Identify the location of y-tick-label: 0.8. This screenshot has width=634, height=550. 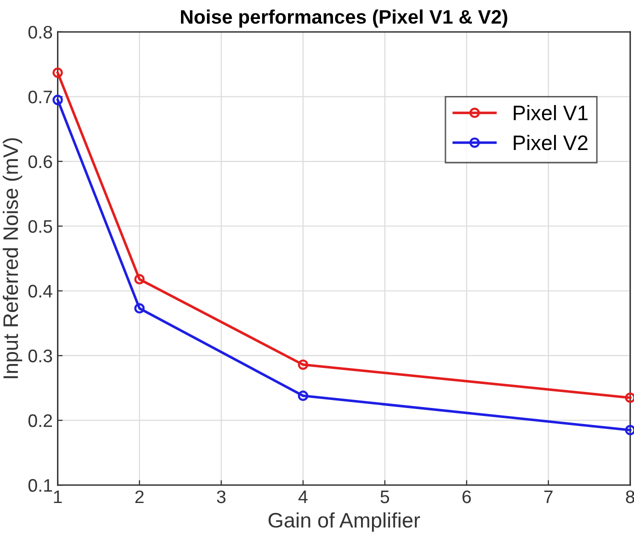
(40, 32).